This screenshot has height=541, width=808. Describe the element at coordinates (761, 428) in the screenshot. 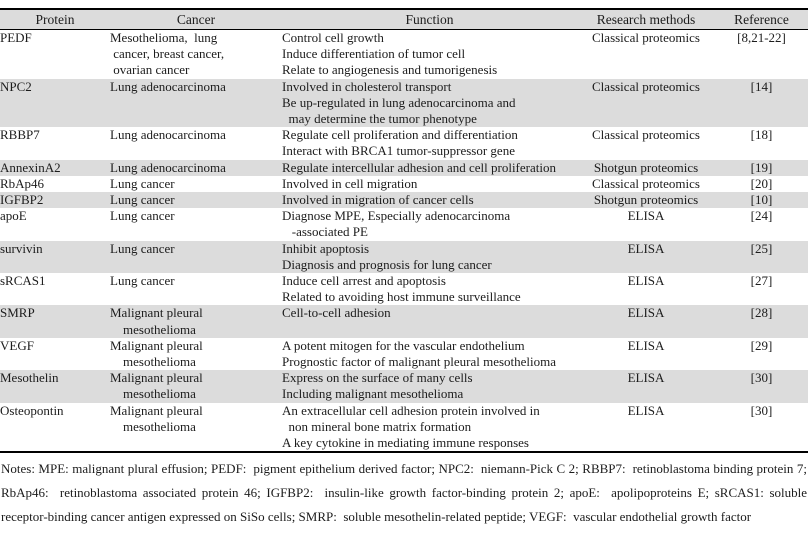

I see `cell-reference: [30]` at that location.